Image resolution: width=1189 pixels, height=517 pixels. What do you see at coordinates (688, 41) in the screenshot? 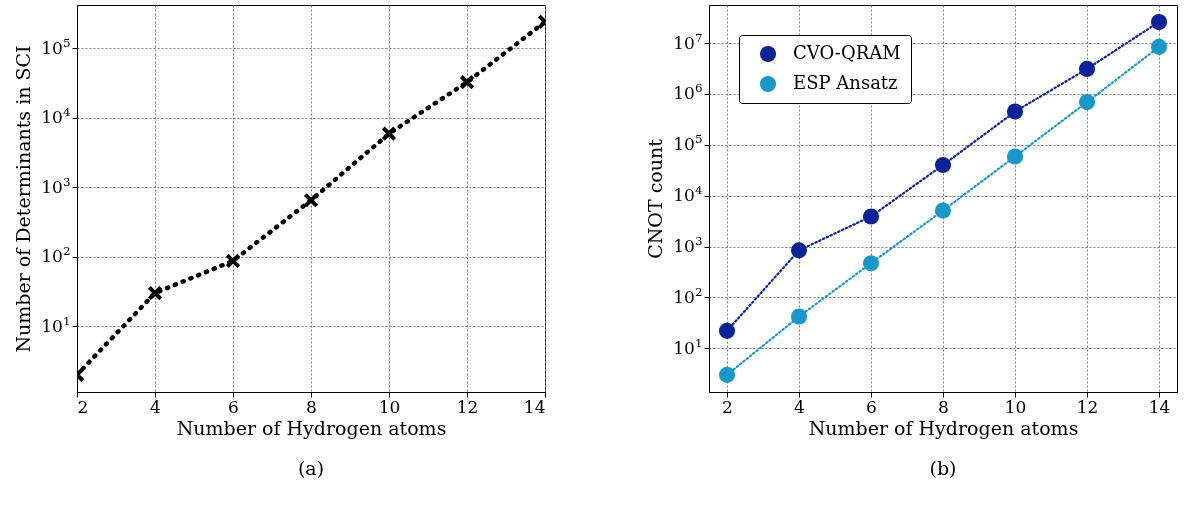
I see `y-tick-label: 10$^{7}$` at bounding box center [688, 41].